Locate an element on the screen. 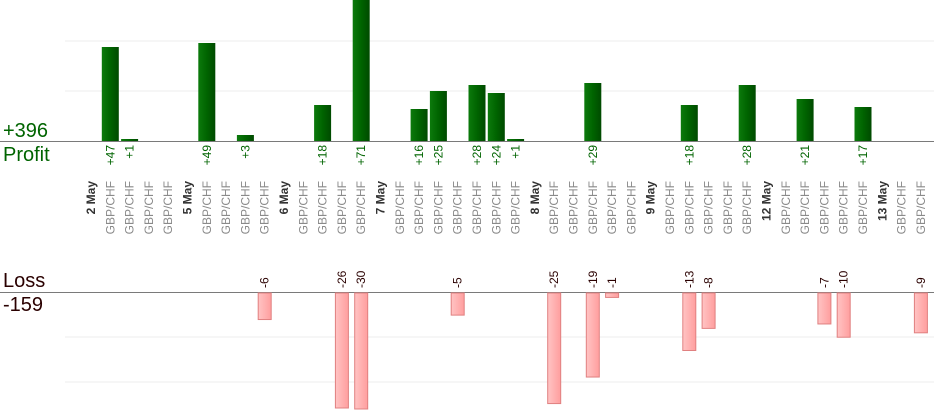 The height and width of the screenshot is (420, 934). profit-value-label: +3 is located at coordinates (245, 152).